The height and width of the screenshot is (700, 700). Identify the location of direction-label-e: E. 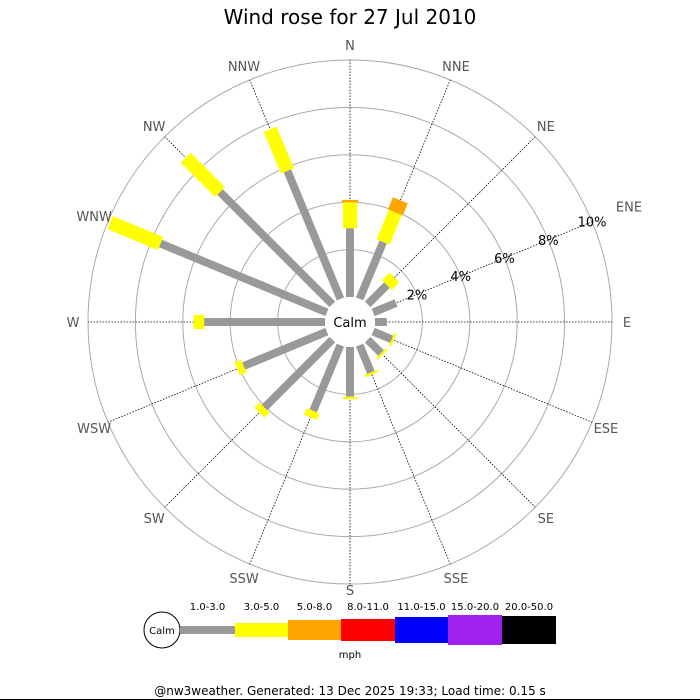
(627, 323).